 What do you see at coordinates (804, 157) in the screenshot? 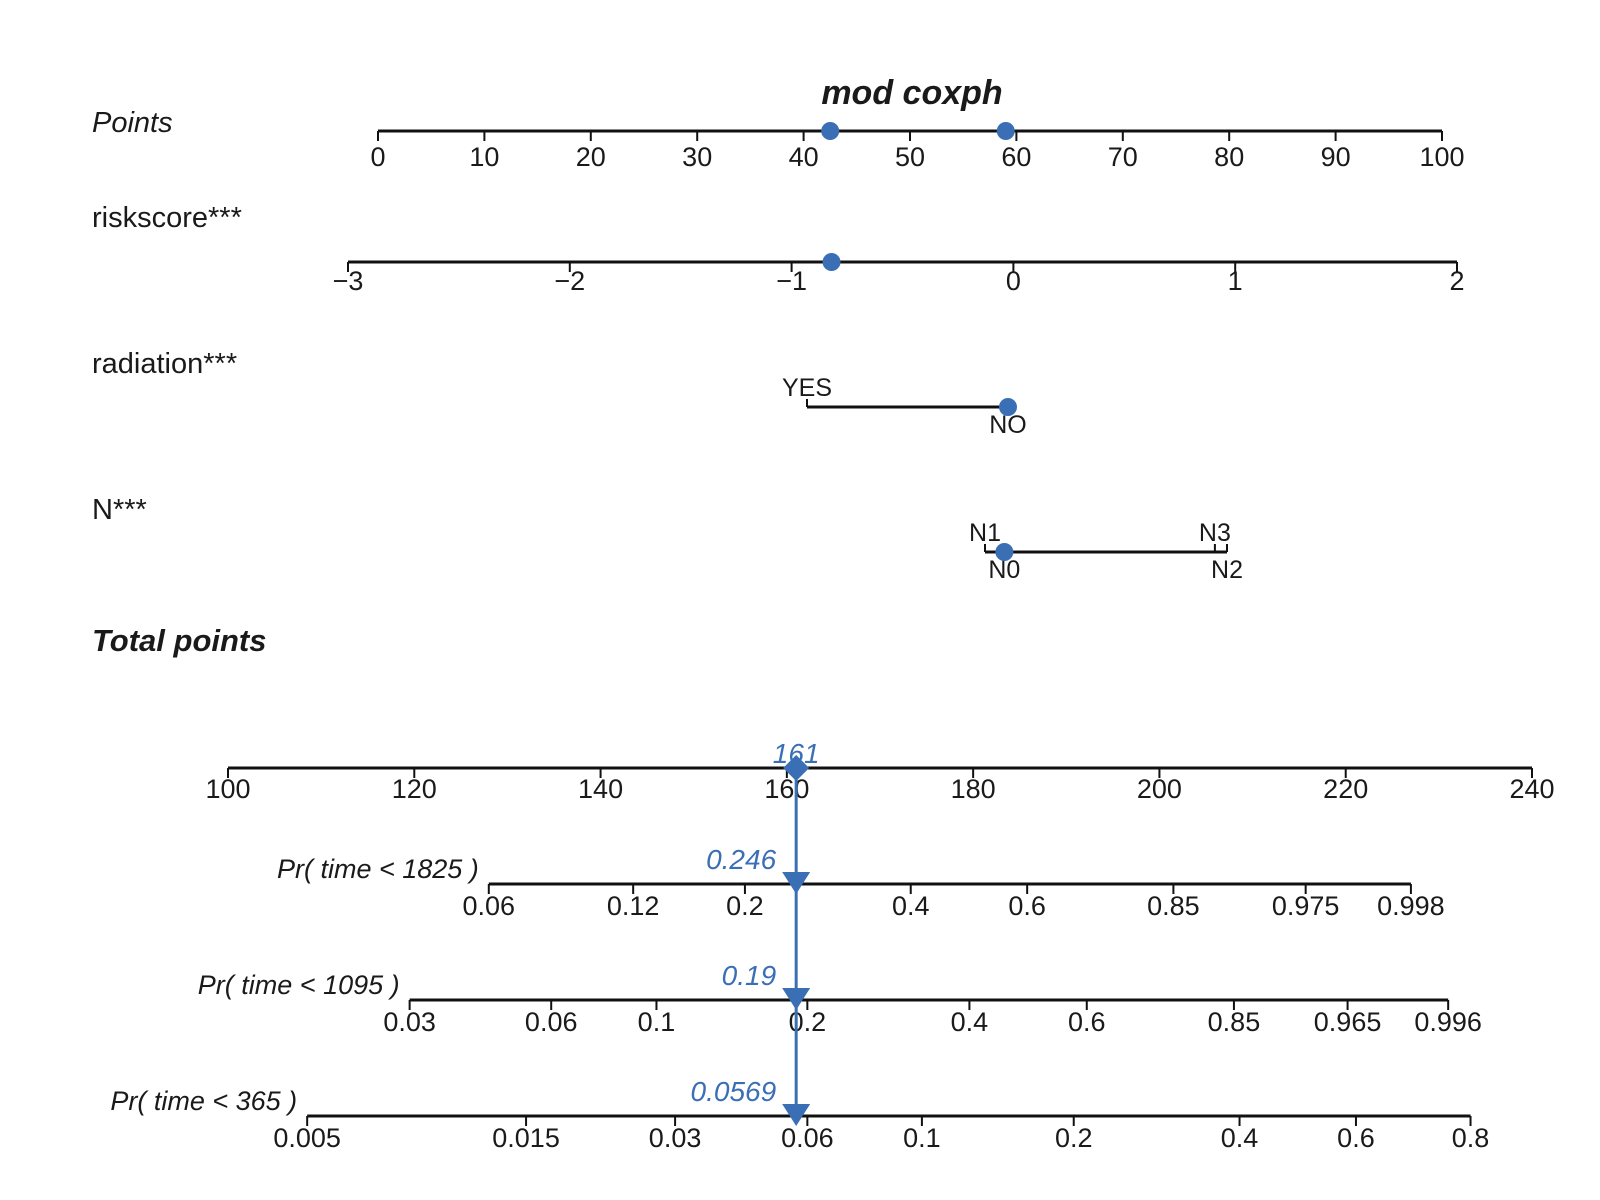
I see `points-axis-tick-label: 40` at bounding box center [804, 157].